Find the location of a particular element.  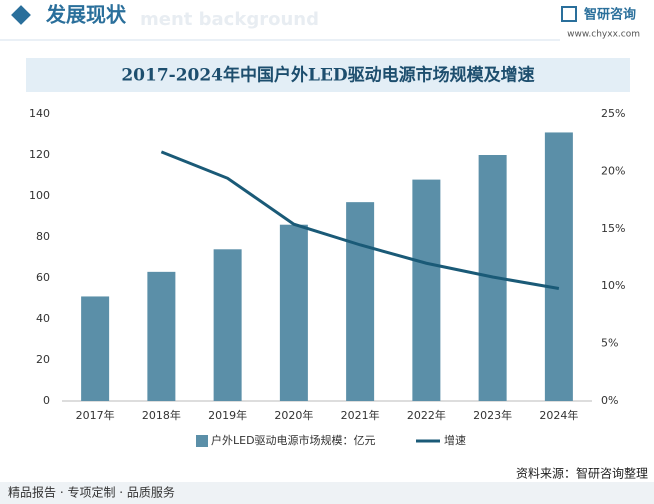

header-icon is located at coordinates (21, 15).